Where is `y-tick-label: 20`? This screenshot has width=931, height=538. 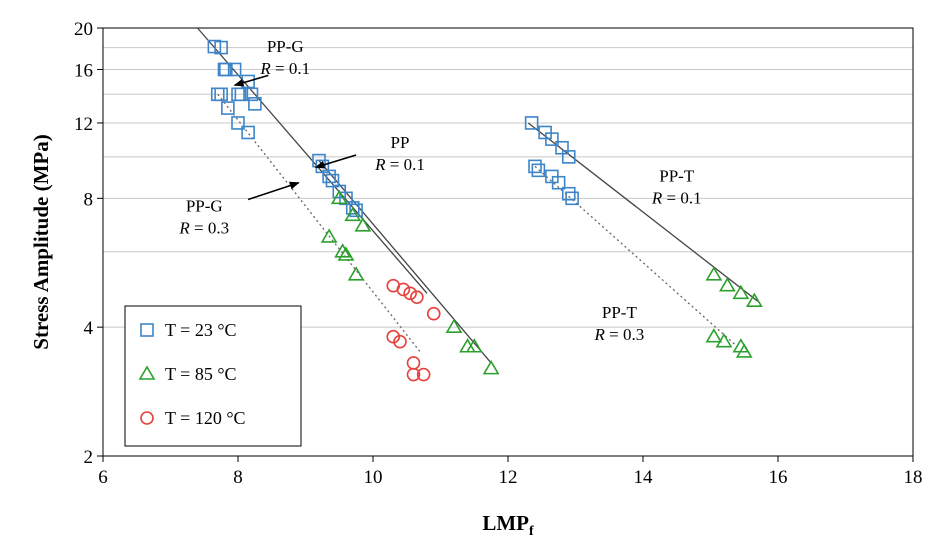
y-tick-label: 20 is located at coordinates (83, 29).